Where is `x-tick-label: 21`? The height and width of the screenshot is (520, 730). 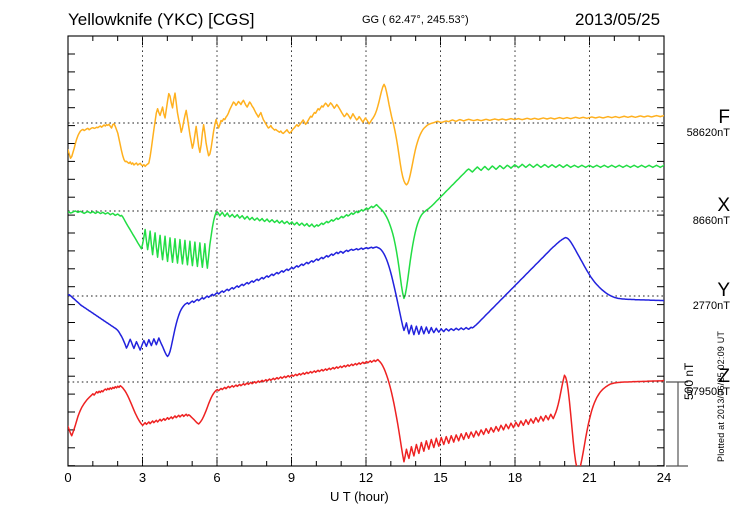 x-tick-label: 21 is located at coordinates (589, 477).